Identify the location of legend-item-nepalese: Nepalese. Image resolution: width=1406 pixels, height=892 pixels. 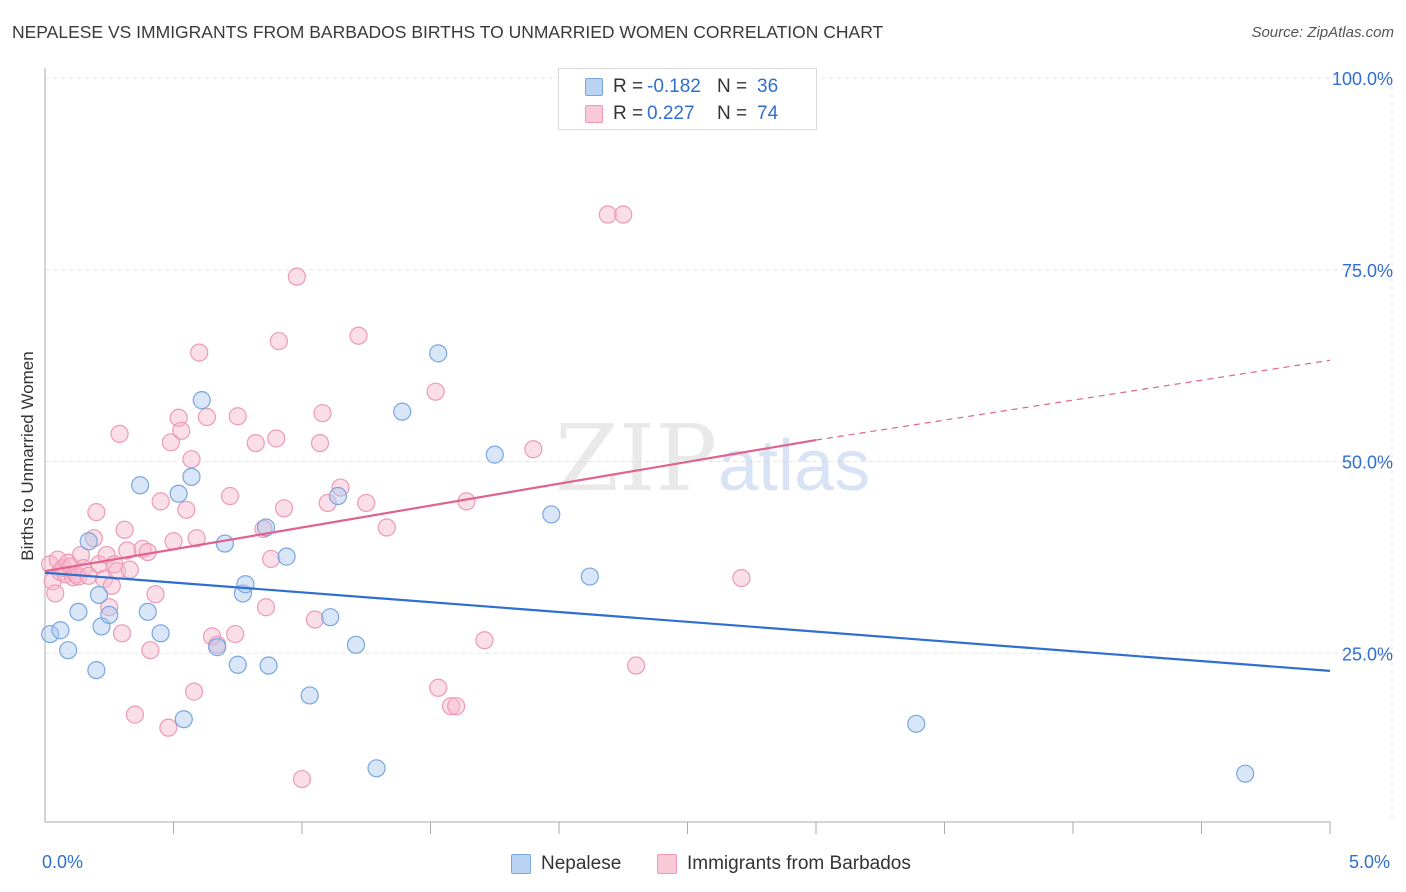
(566, 864).